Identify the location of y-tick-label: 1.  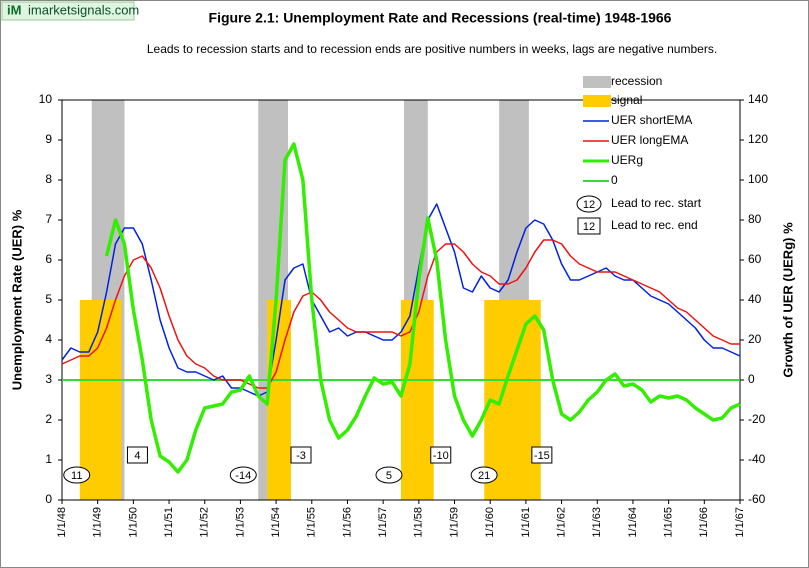
(48, 459).